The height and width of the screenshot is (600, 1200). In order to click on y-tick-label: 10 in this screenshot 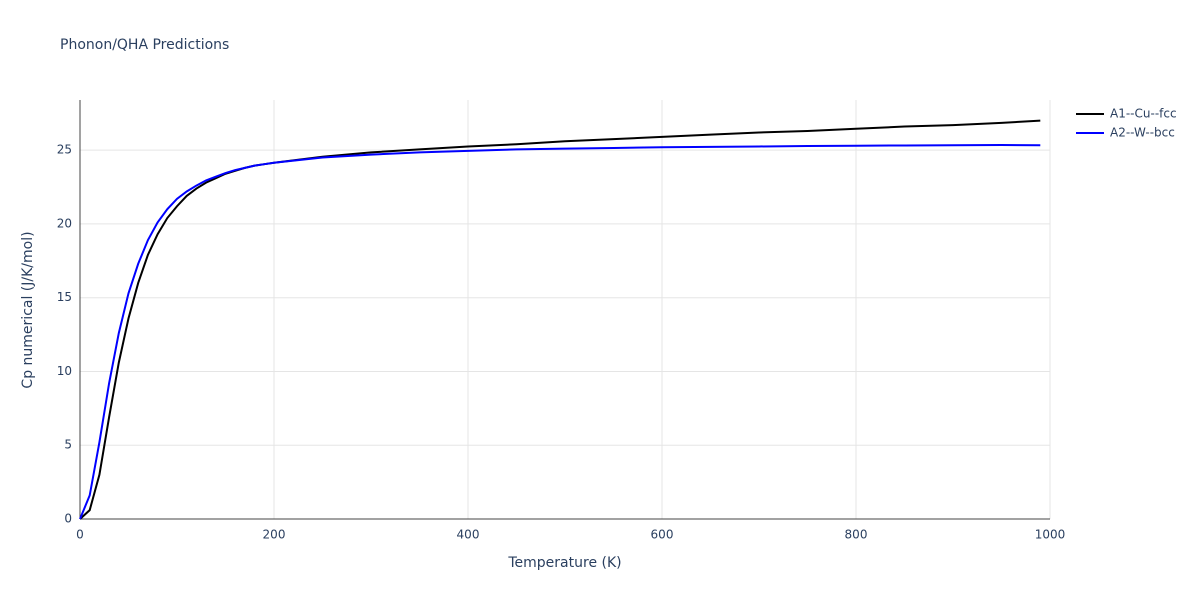, I will do `click(64, 371)`.